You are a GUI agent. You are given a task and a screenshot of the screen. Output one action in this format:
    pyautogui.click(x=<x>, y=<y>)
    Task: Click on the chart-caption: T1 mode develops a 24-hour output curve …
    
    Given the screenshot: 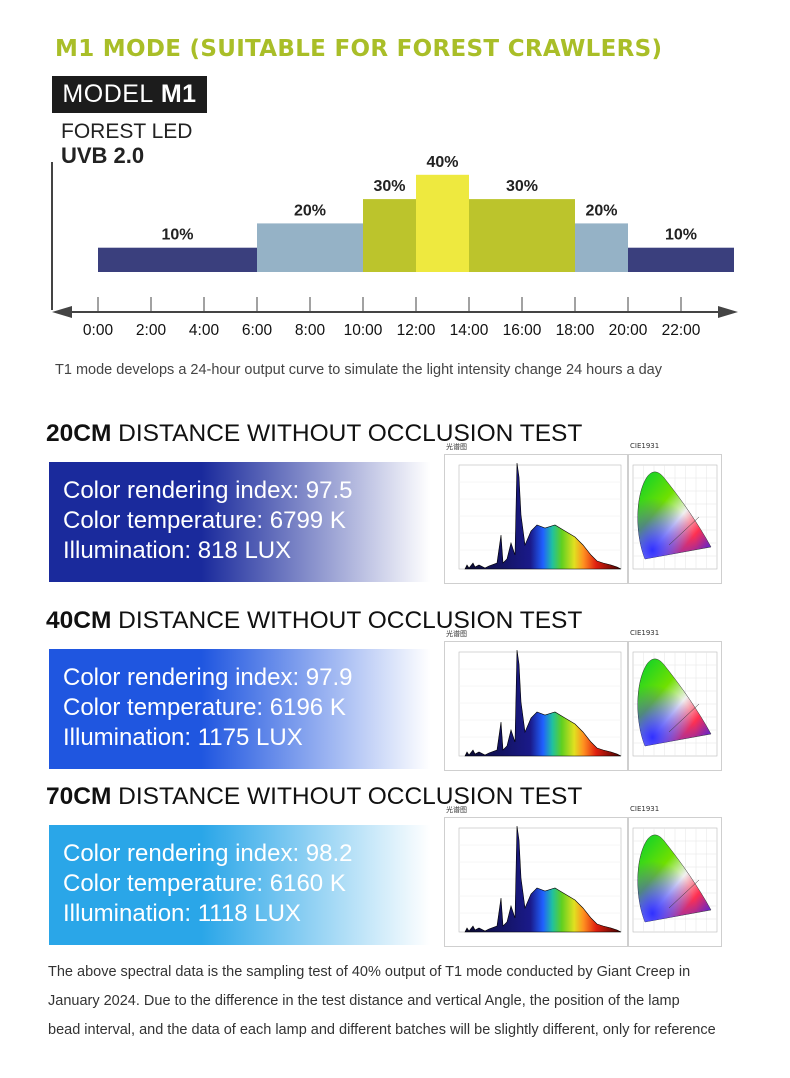 What is the action you would take?
    pyautogui.click(x=358, y=370)
    